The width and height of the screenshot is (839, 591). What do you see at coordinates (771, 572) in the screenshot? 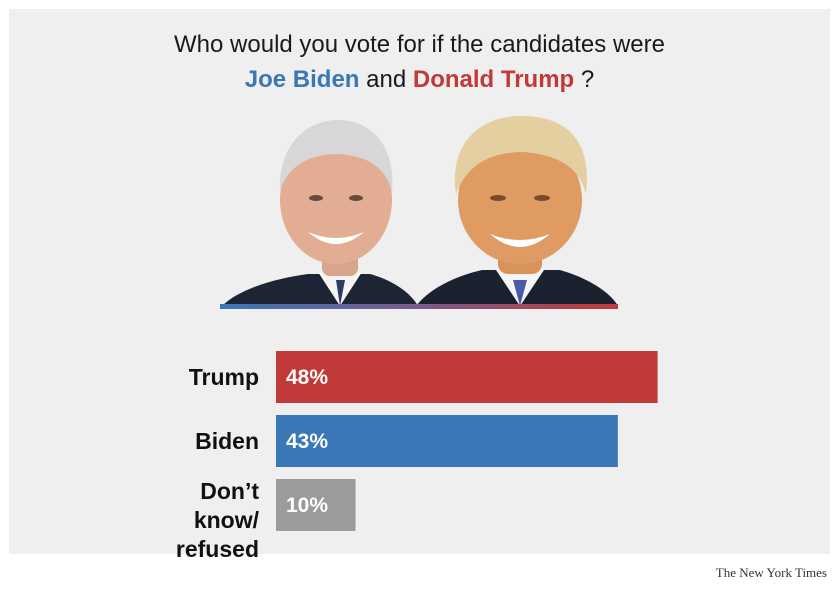
I see `source-credit: The New York Times` at bounding box center [771, 572].